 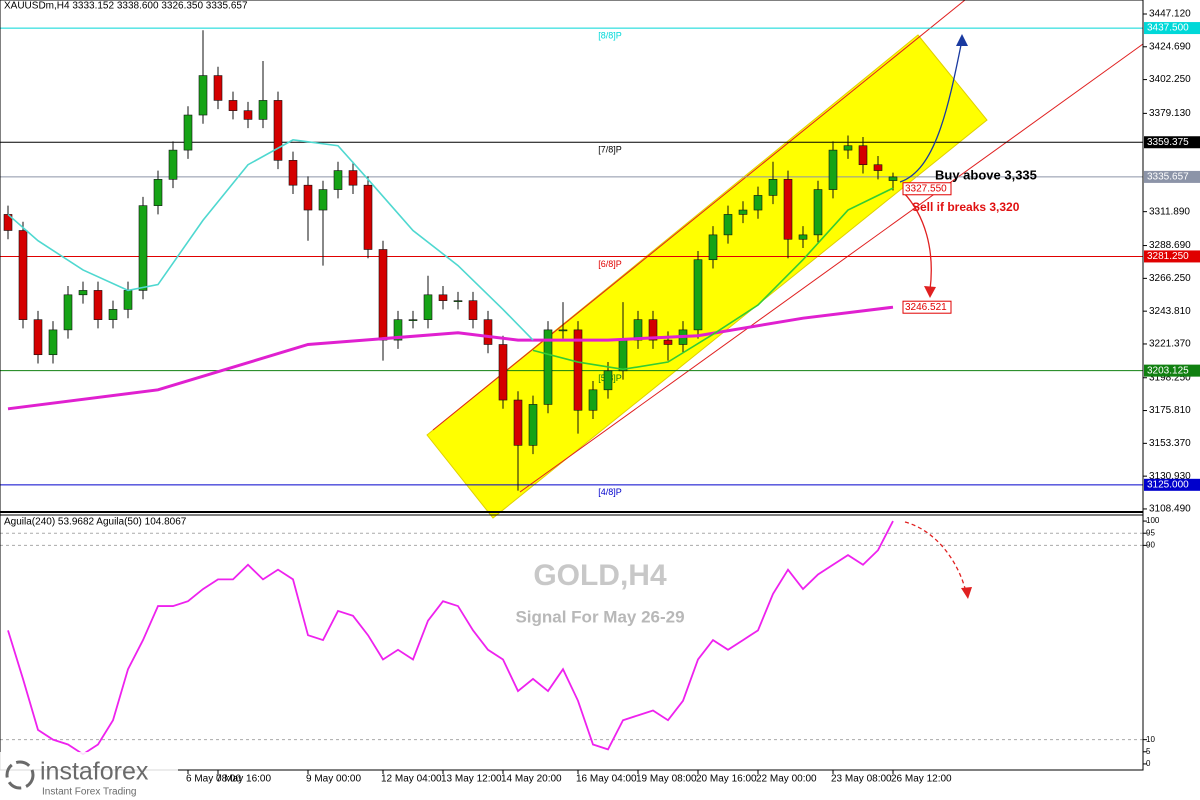 What do you see at coordinates (20, 775) in the screenshot?
I see `logo-icon` at bounding box center [20, 775].